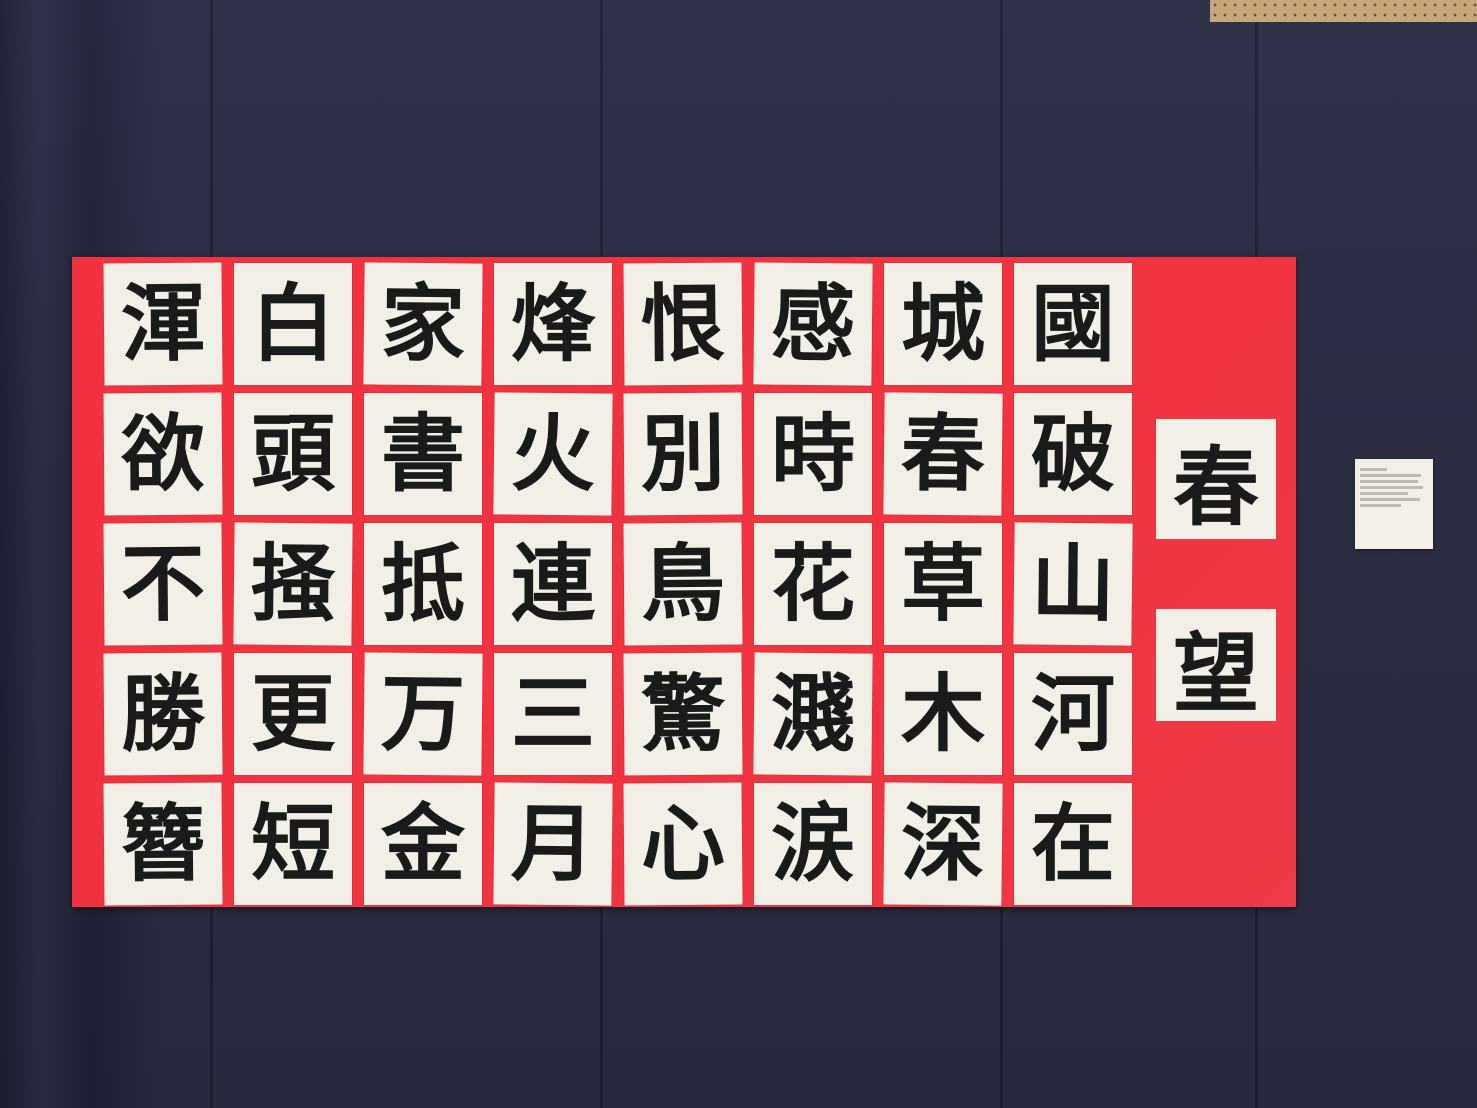 Image resolution: width=1477 pixels, height=1108 pixels. I want to click on character-tile: 家, so click(423, 324).